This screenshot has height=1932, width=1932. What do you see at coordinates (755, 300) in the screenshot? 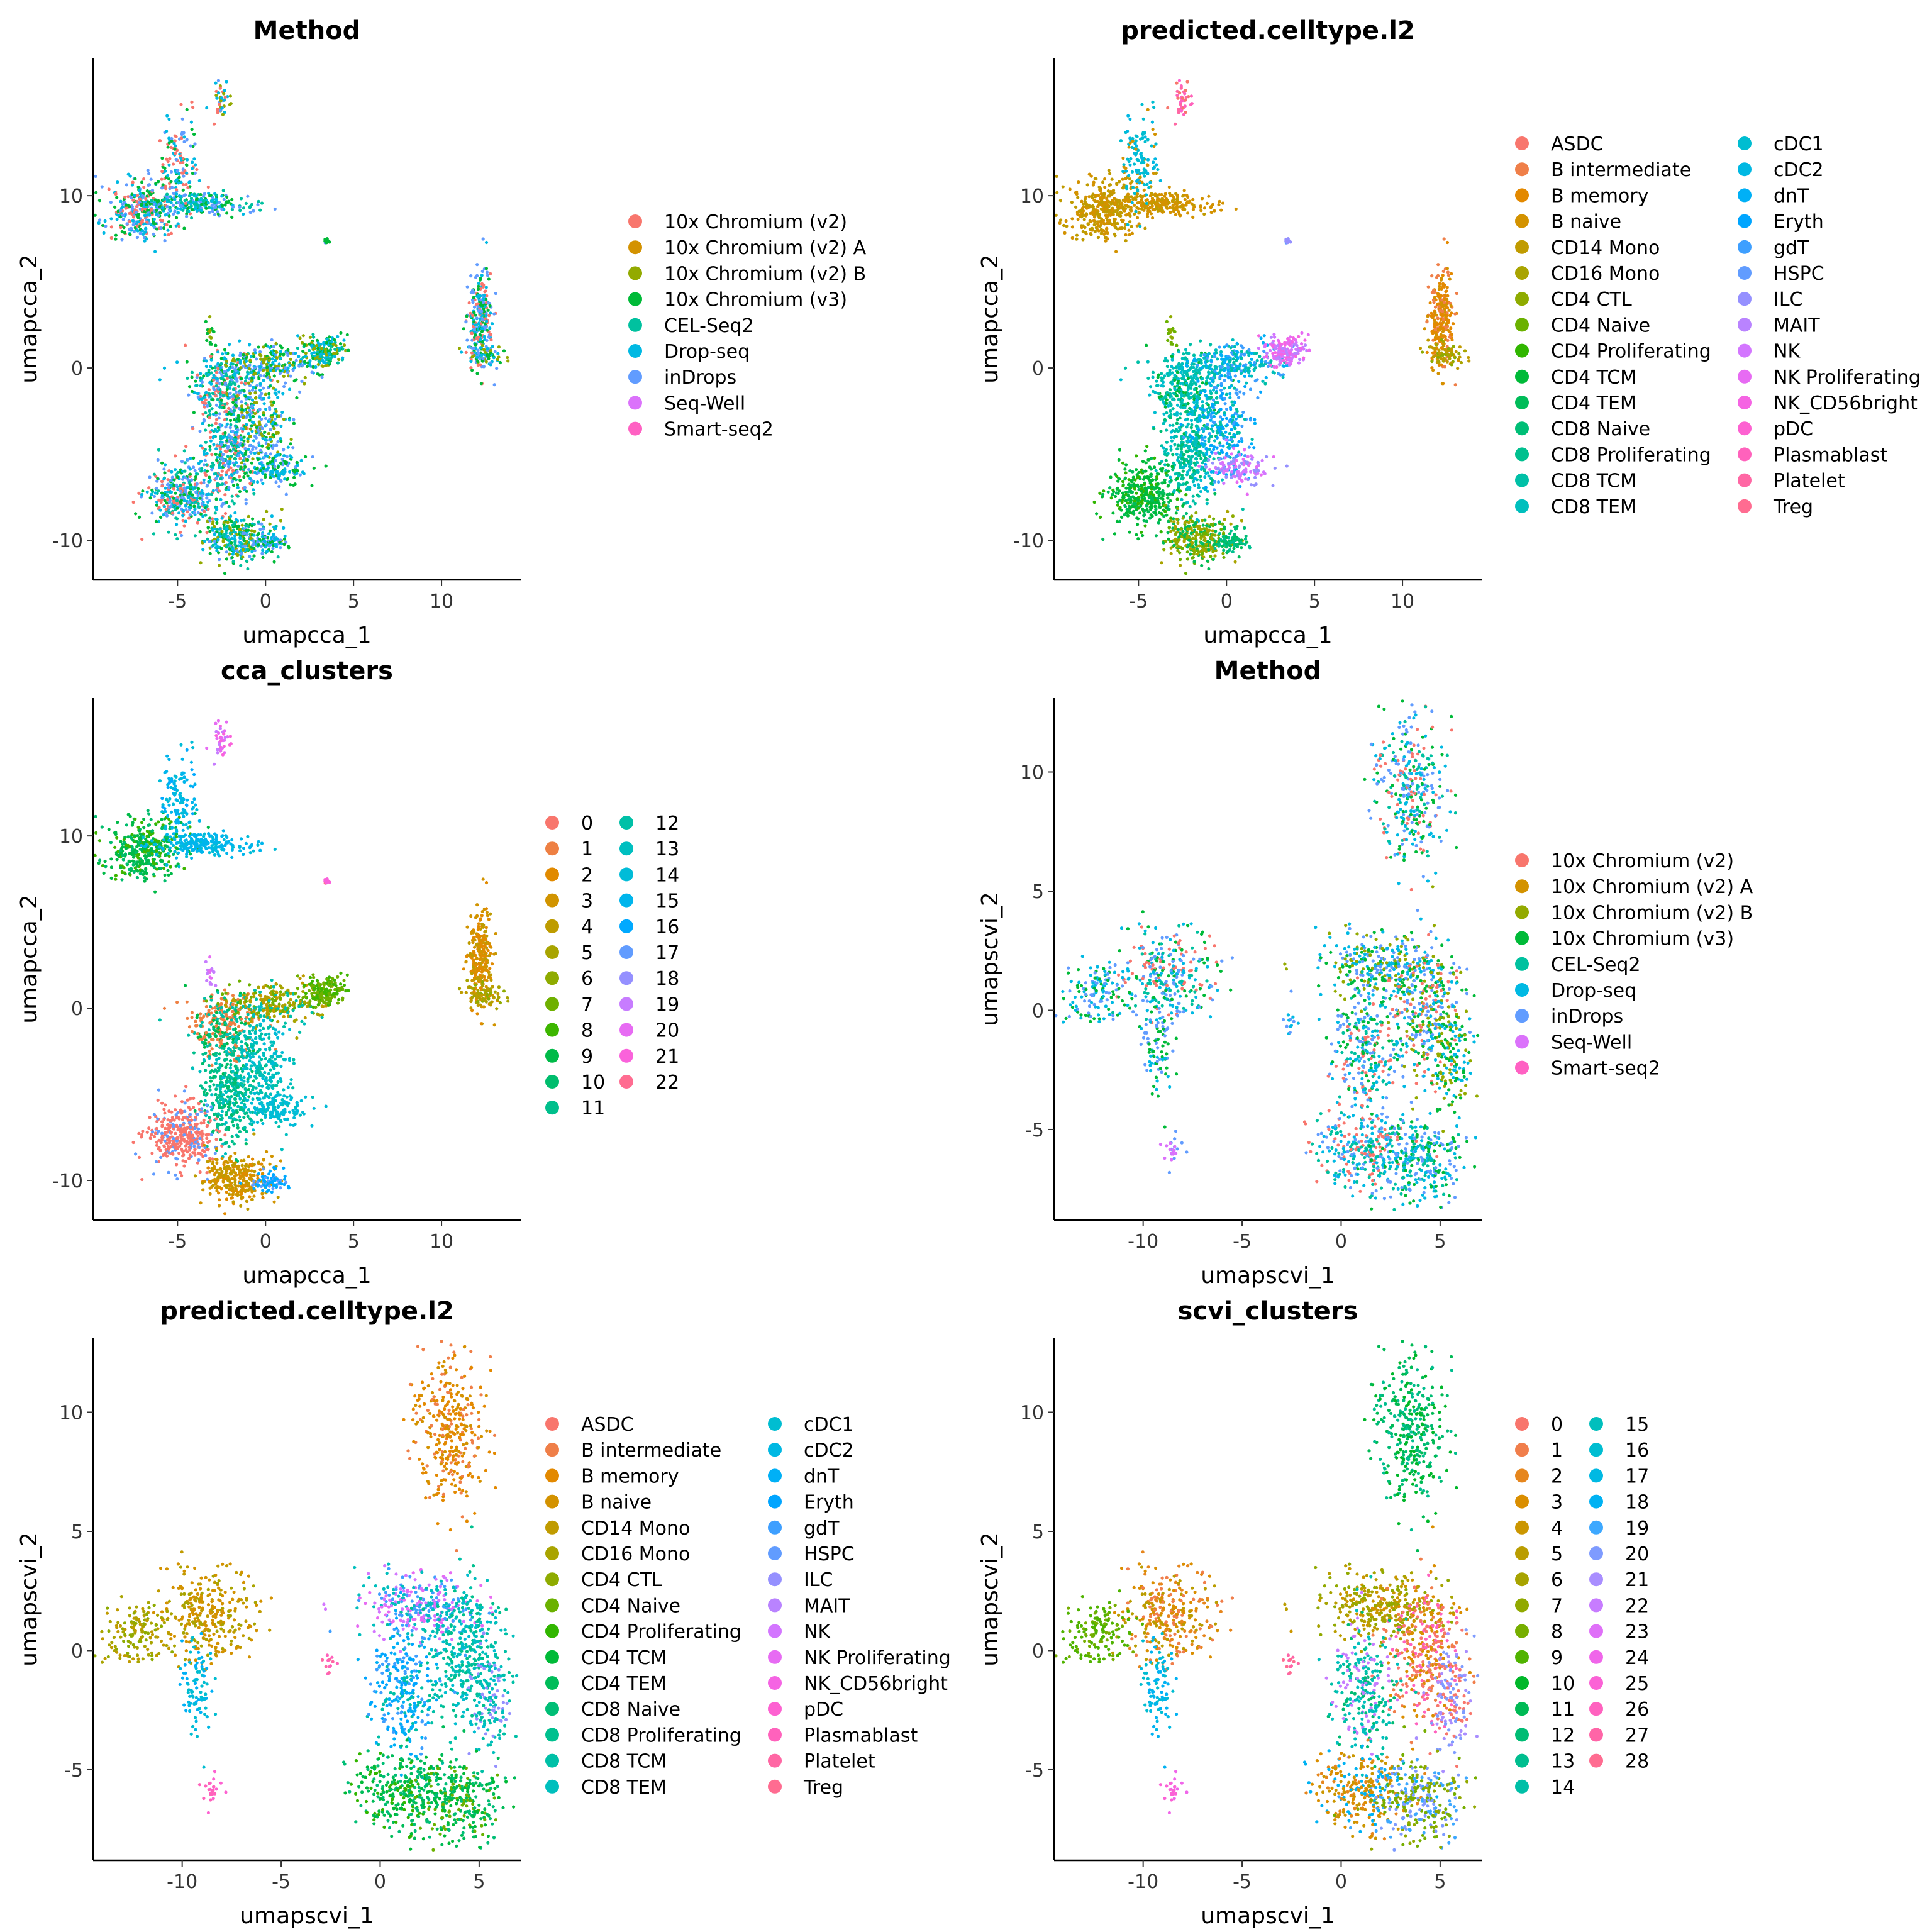
I see `legend-label: 10x Chromium (v3)` at bounding box center [755, 300].